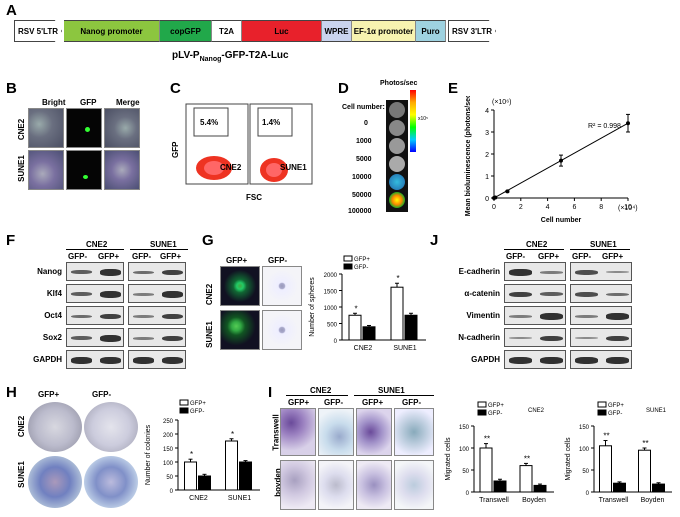 The width and height of the screenshot is (680, 517). I want to click on bli-scale-note: x10⁵, so click(423, 119).